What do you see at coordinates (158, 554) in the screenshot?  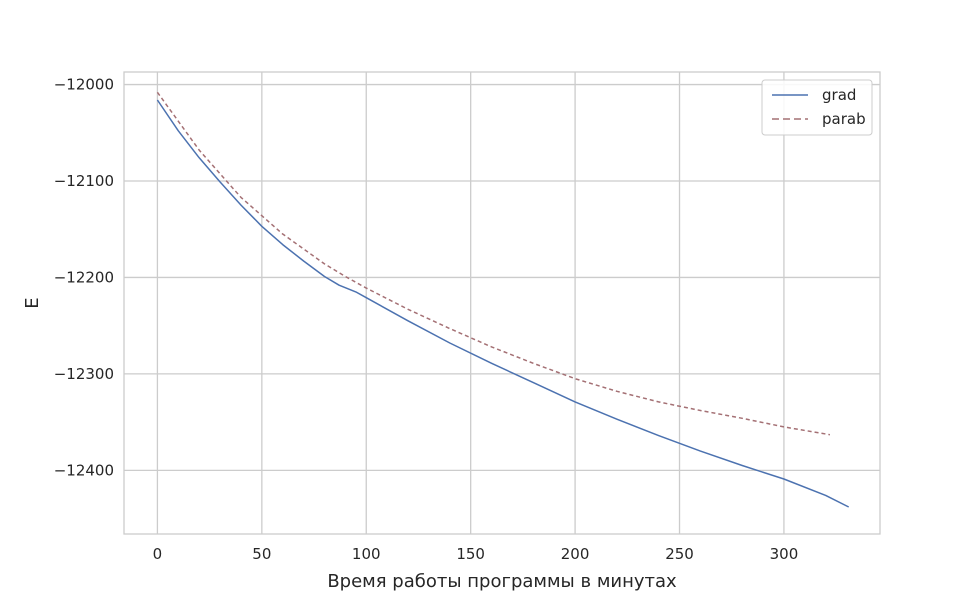 I see `x-tick-label: 0` at bounding box center [158, 554].